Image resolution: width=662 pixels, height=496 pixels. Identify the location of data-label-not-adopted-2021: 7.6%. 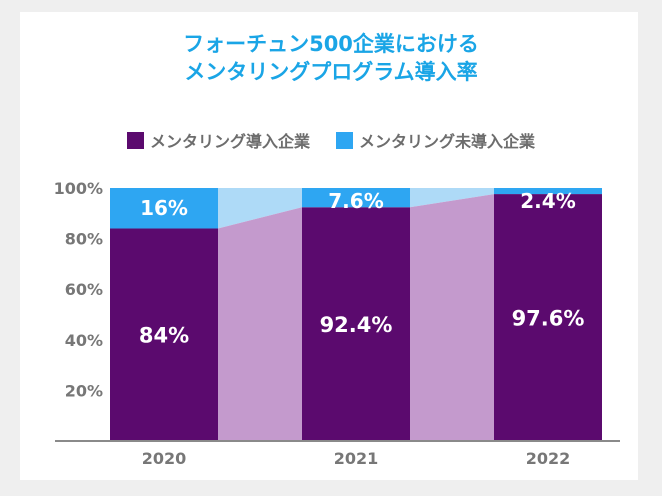
(355, 201).